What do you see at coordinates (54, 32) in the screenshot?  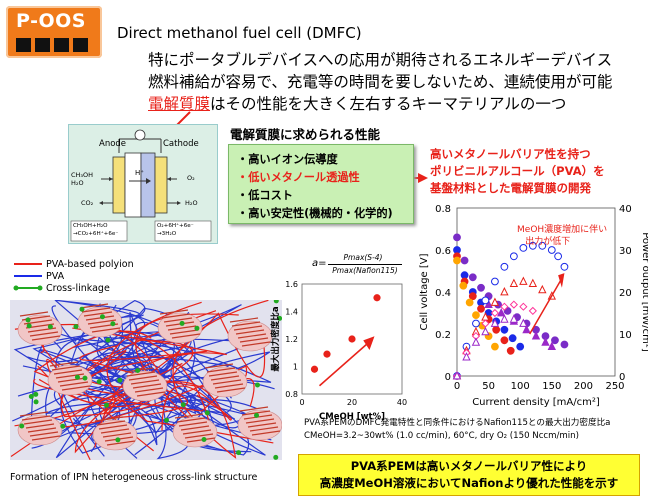 I see `poos-logo-badge: P-OOS` at bounding box center [54, 32].